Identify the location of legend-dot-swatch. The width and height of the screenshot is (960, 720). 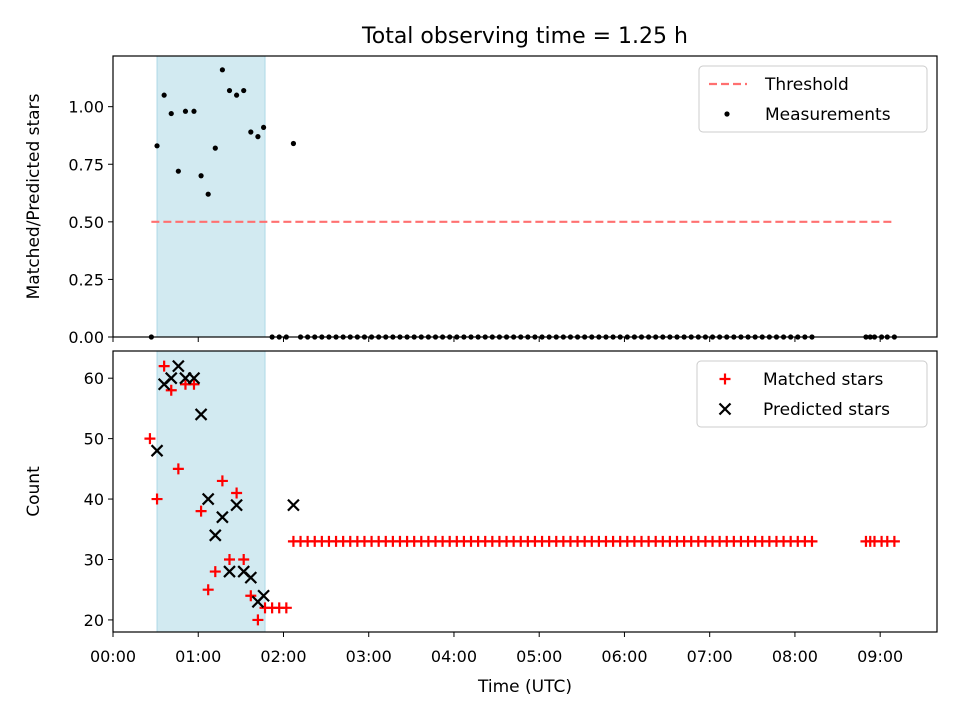
(727, 114).